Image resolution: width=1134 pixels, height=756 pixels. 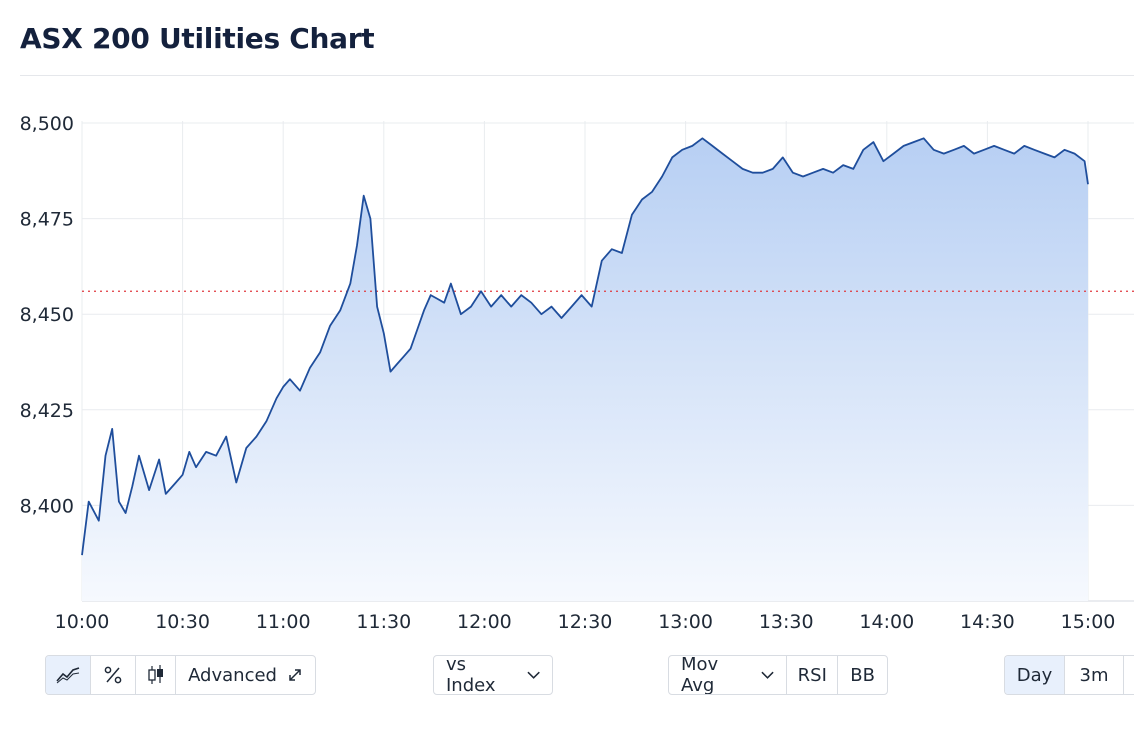 I want to click on x-tick-label: 15:00, so click(x=1088, y=622).